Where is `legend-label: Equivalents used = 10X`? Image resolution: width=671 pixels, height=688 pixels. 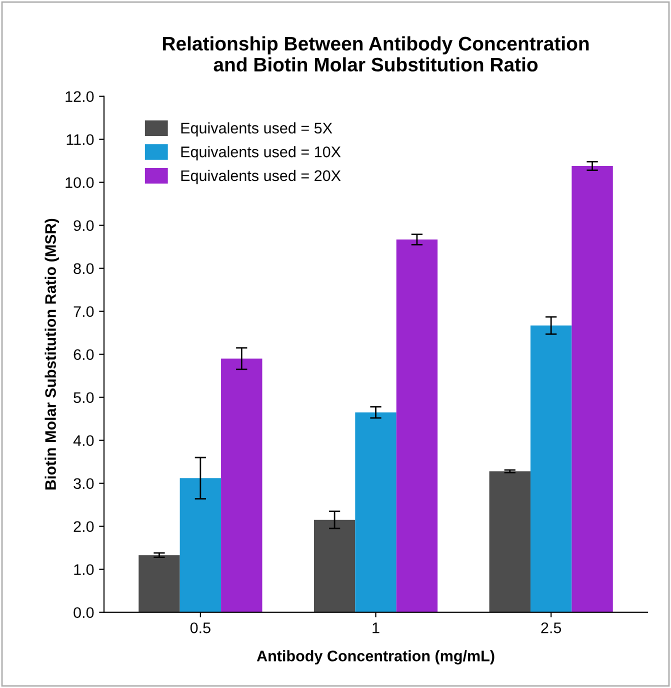 legend-label: Equivalents used = 10X is located at coordinates (261, 153).